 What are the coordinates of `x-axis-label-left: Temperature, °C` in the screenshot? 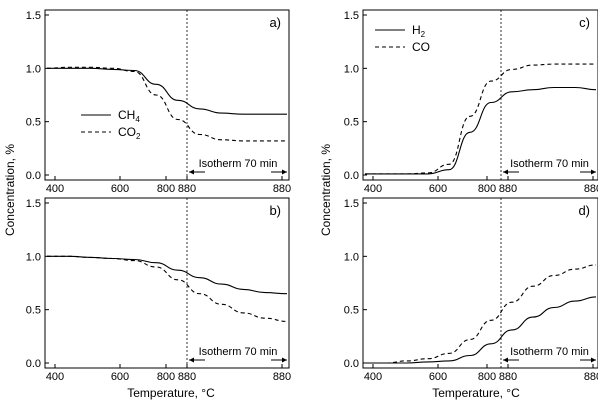 It's located at (171, 393).